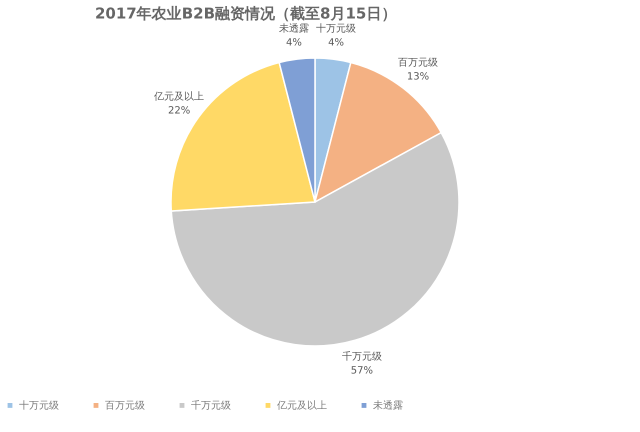 This screenshot has height=432, width=640. I want to click on data-label: 22%, so click(179, 110).